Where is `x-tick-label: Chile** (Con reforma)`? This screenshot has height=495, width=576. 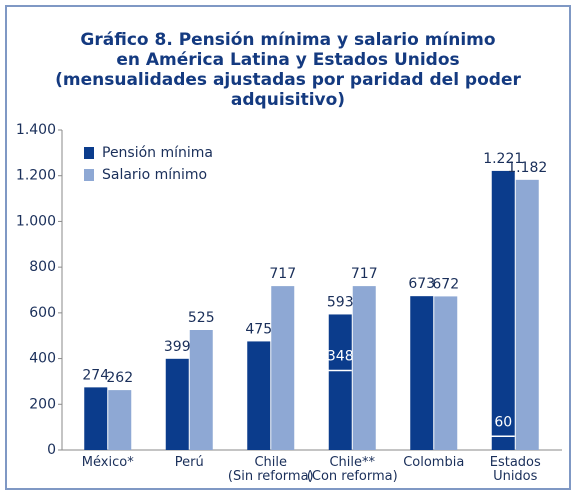 x-tick-label: Chile** (Con reforma) is located at coordinates (352, 469).